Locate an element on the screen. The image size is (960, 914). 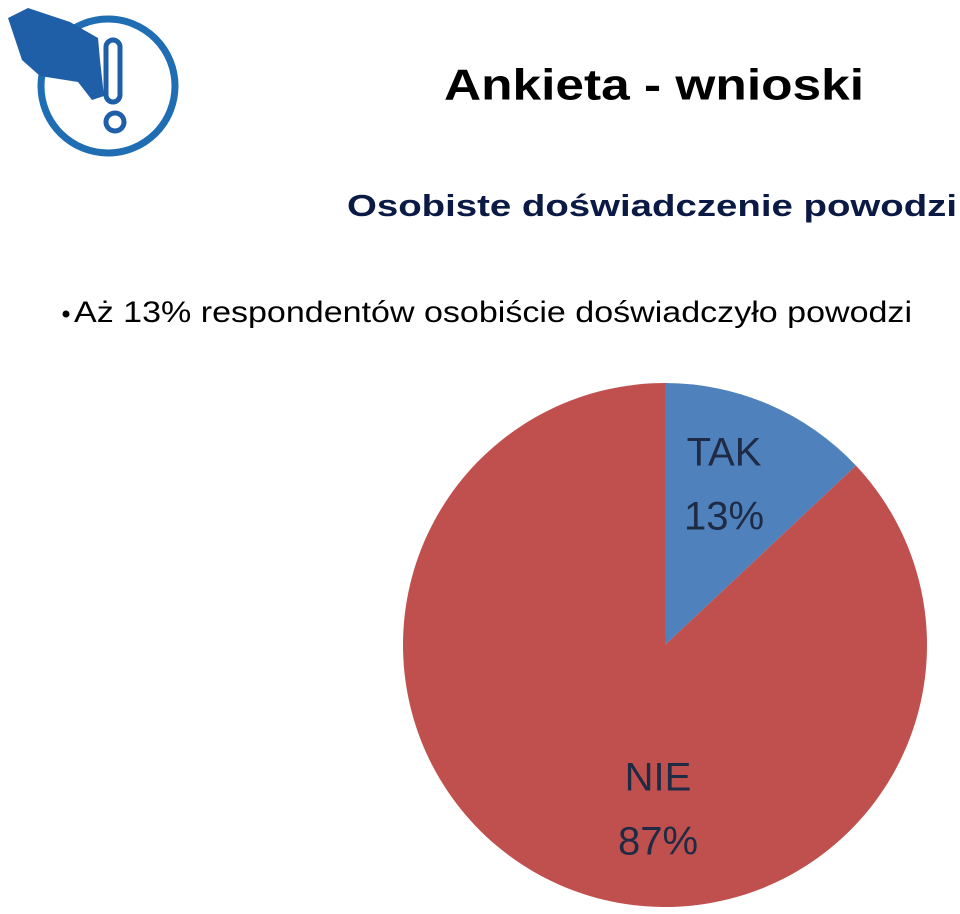
slice-value-label: 87% is located at coordinates (658, 842).